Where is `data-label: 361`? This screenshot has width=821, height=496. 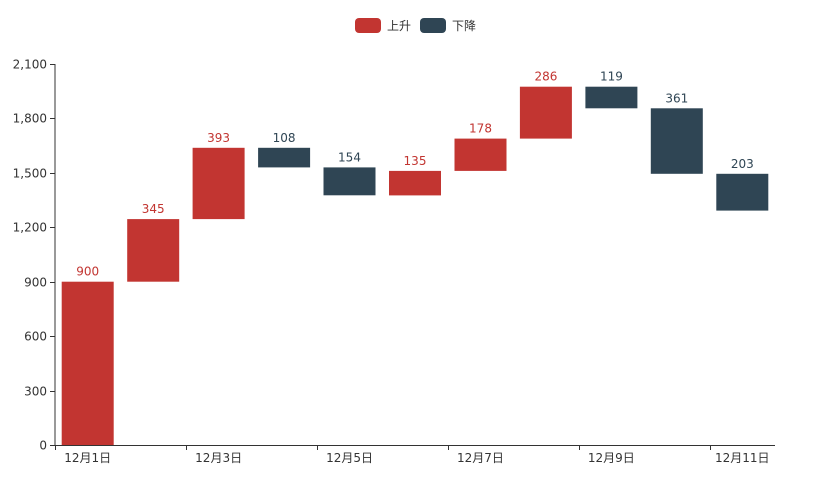 data-label: 361 is located at coordinates (676, 98).